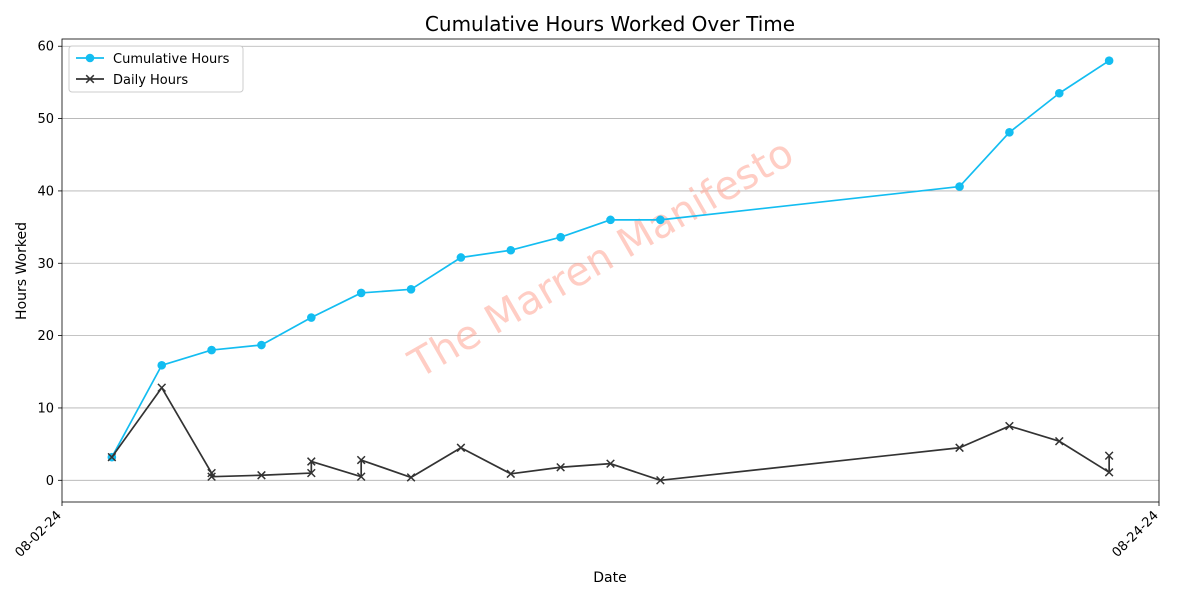 This screenshot has height=604, width=1200. Describe the element at coordinates (90, 58) in the screenshot. I see `legend-marker-cumulative` at that location.